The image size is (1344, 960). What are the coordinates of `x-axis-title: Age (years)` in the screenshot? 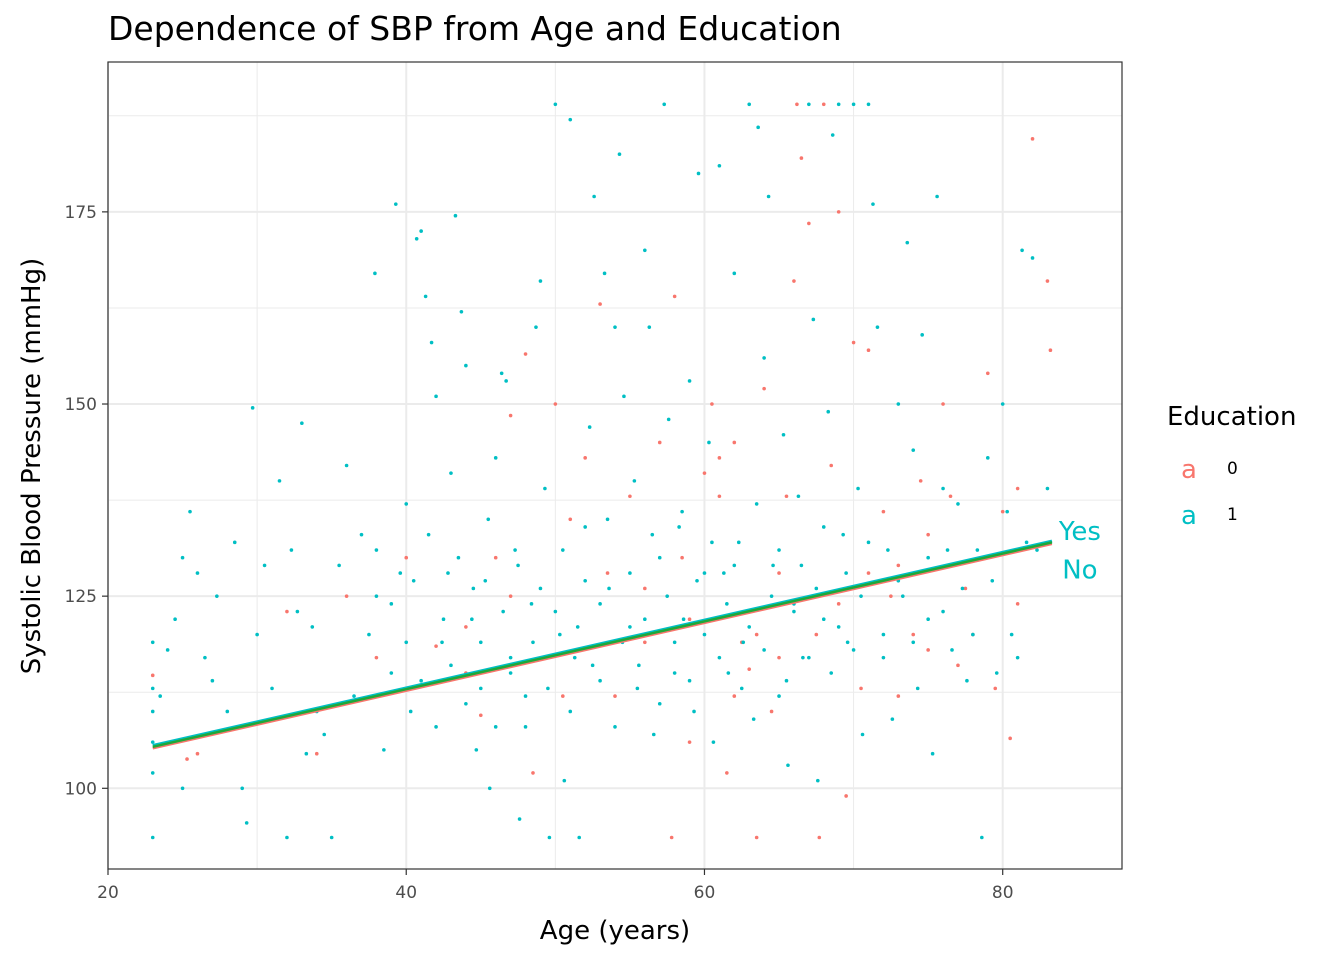 It's located at (615, 931).